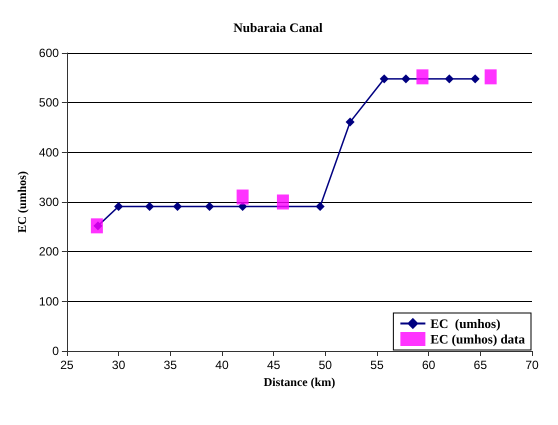 Image resolution: width=558 pixels, height=425 pixels. What do you see at coordinates (49, 152) in the screenshot?
I see `y-tick-label: 400` at bounding box center [49, 152].